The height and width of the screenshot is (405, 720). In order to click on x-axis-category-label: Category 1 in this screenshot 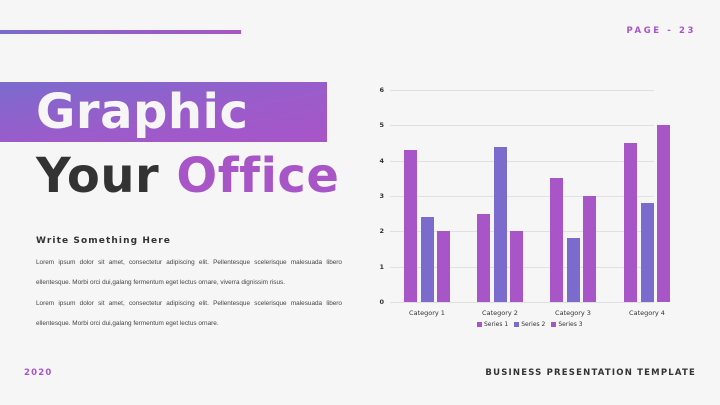, I will do `click(427, 313)`.